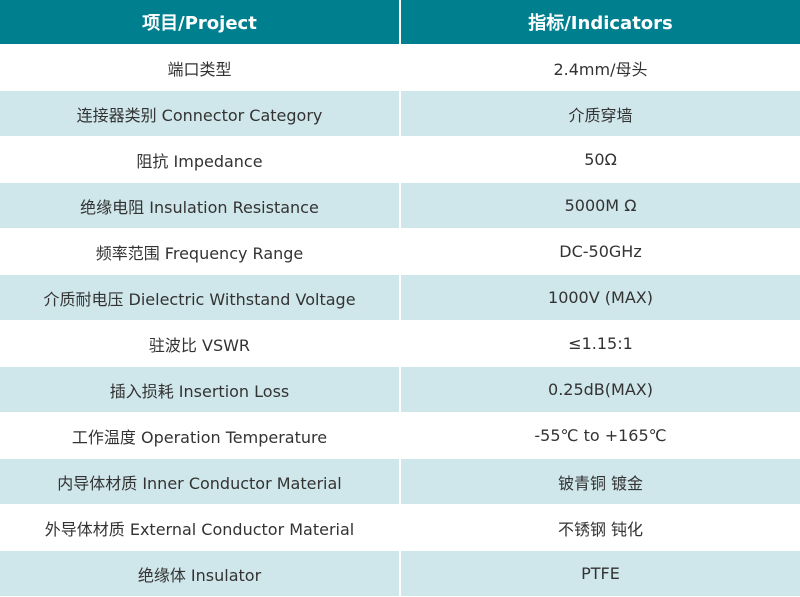  What do you see at coordinates (200, 389) in the screenshot?
I see `project-cell: 插入损耗 Insertion Loss` at bounding box center [200, 389].